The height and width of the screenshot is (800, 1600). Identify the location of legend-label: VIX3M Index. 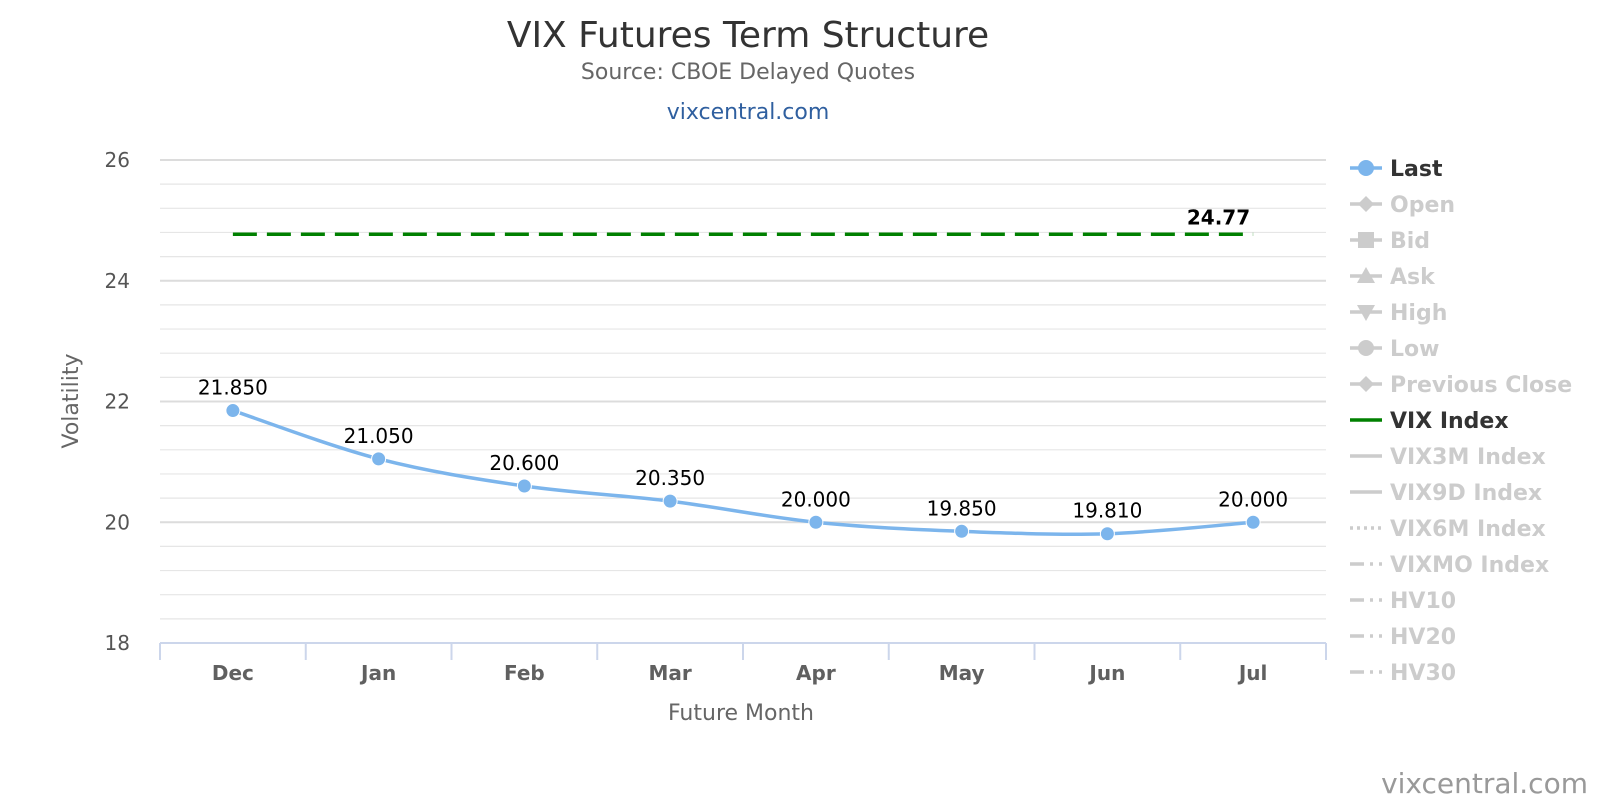
(1468, 457).